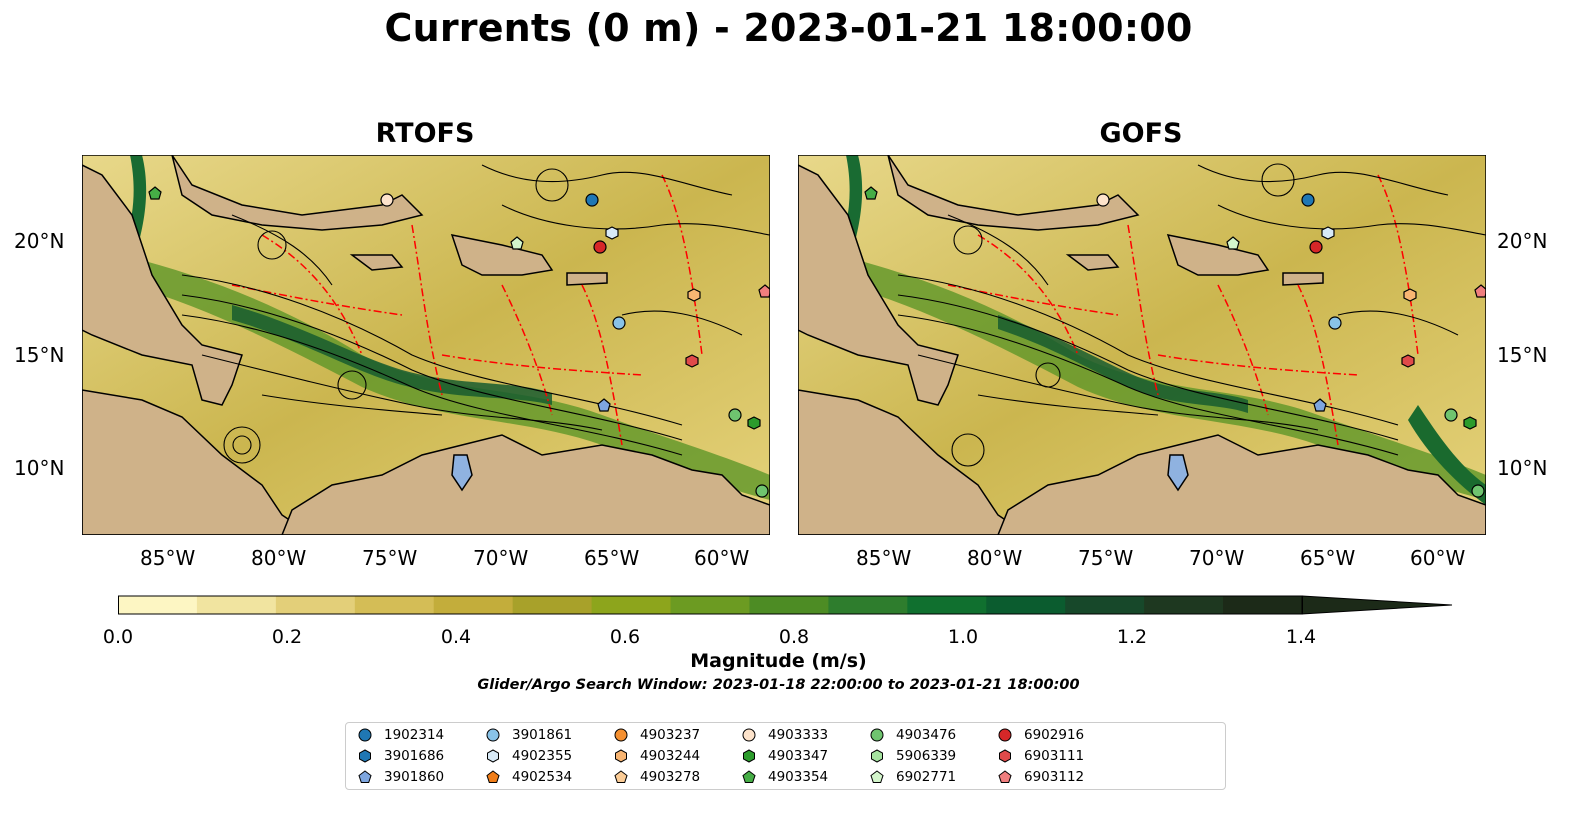  I want to click on y-tick-left-20n: 20°N, so click(39, 241).